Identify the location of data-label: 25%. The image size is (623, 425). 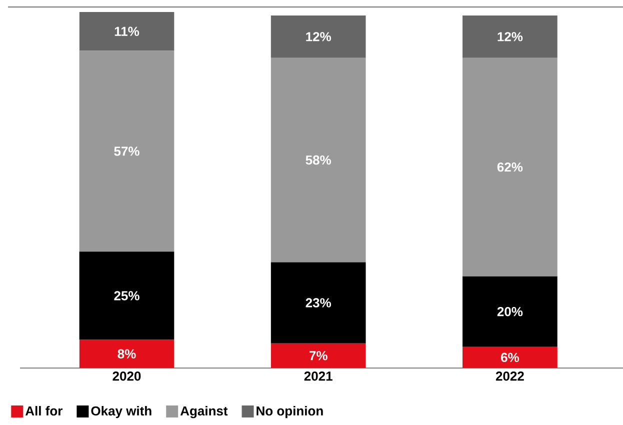
(127, 295).